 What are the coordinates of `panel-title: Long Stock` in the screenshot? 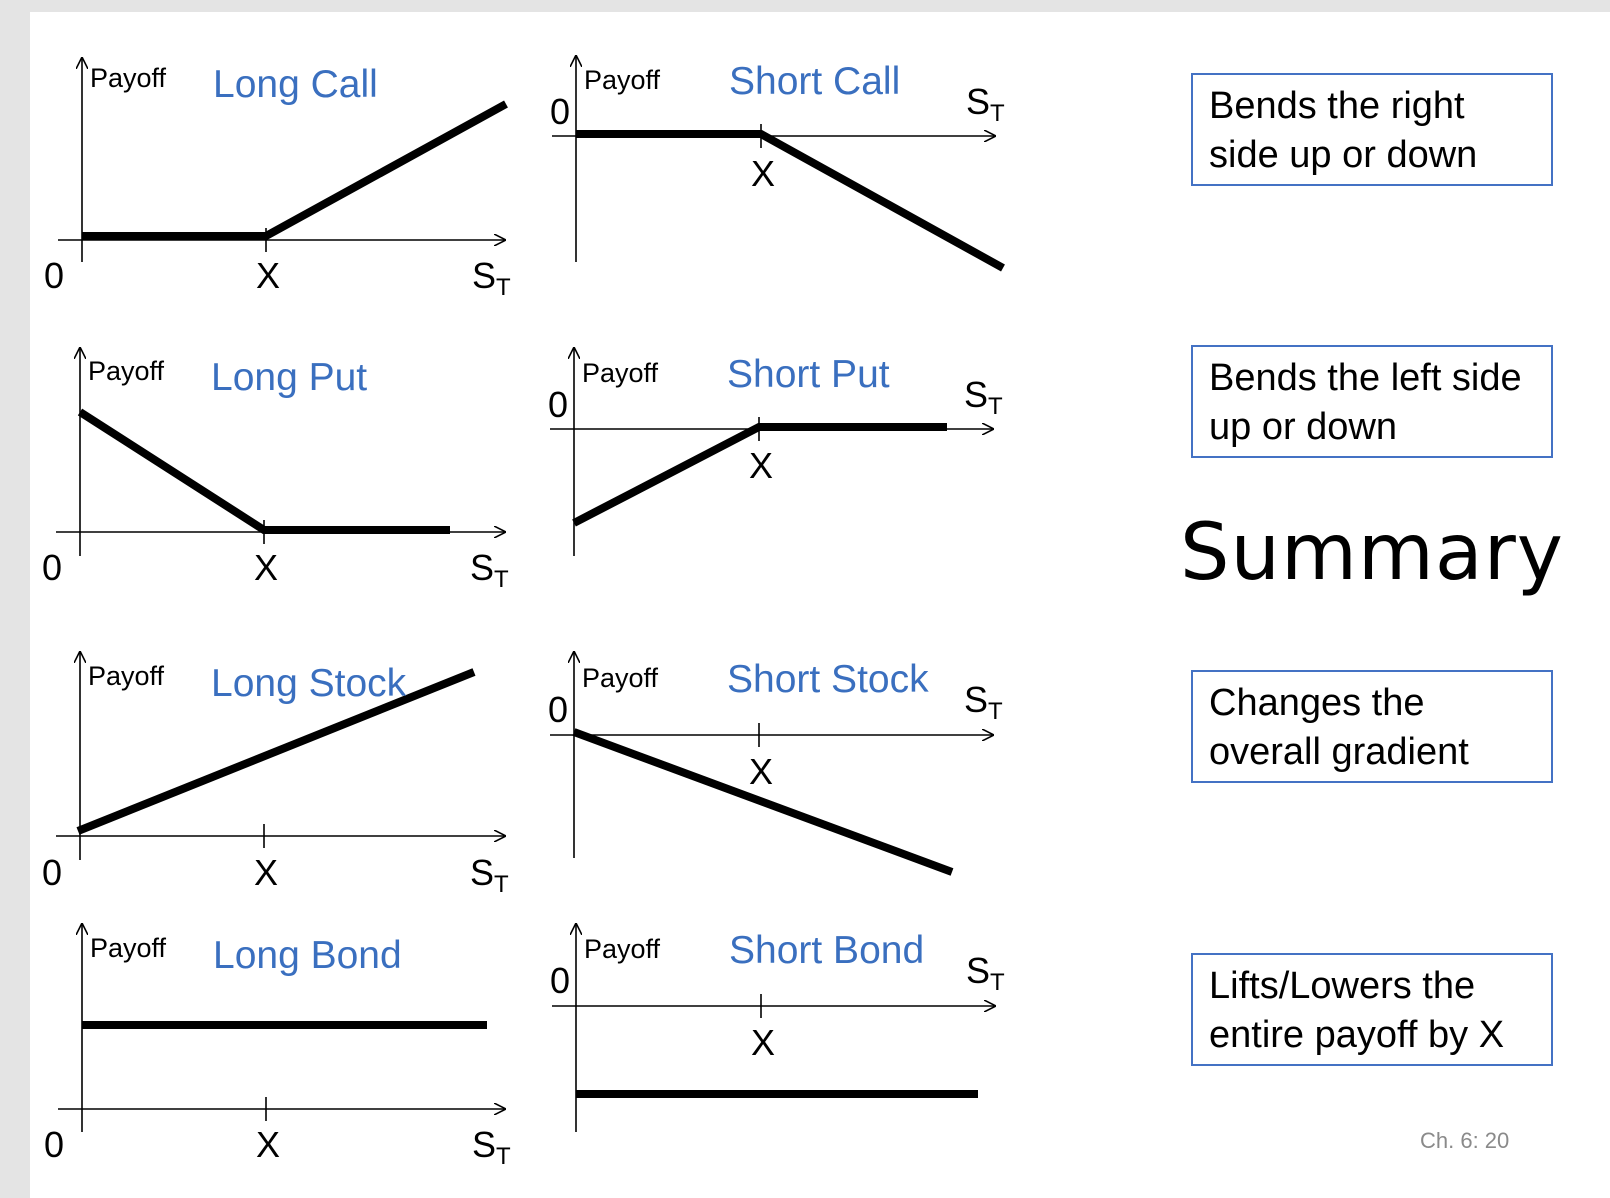 It's located at (309, 683).